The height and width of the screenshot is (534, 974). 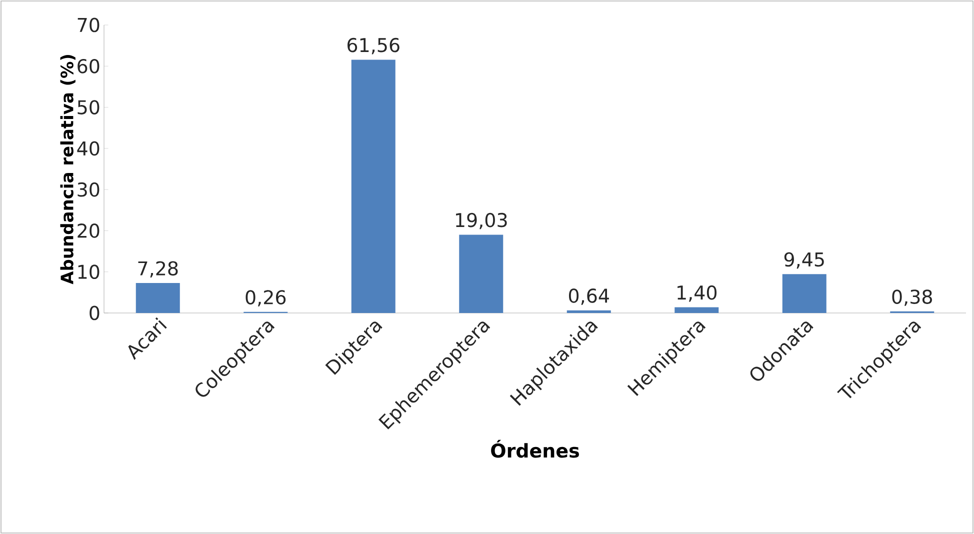 What do you see at coordinates (89, 231) in the screenshot?
I see `y-tick-label: 20` at bounding box center [89, 231].